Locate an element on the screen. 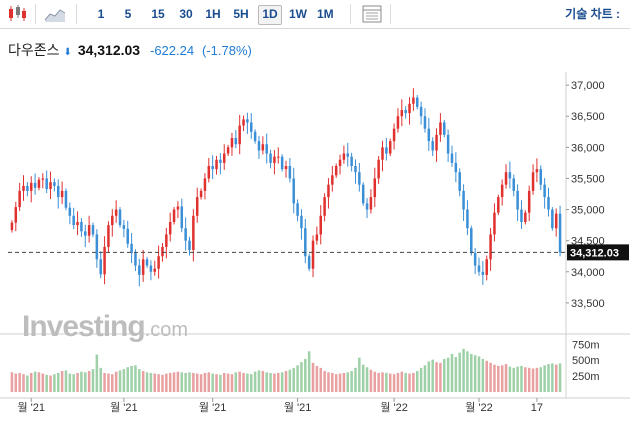  timeframe-5h: 5H is located at coordinates (241, 14).